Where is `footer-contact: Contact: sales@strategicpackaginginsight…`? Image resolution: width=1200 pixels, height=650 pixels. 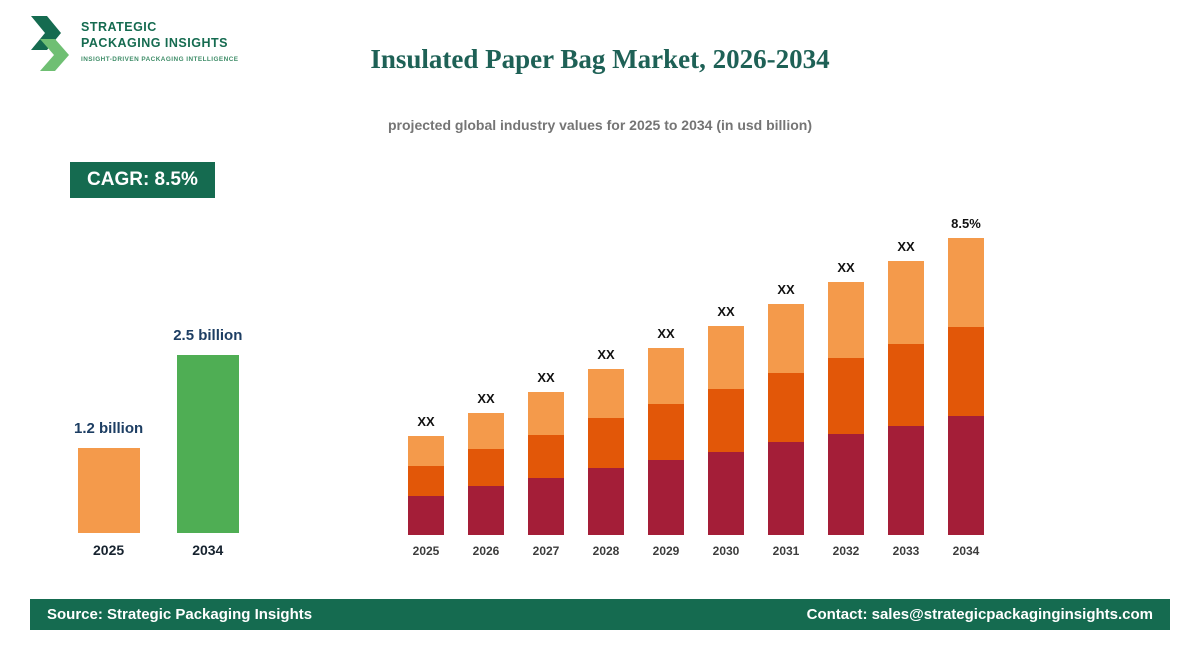
footer-contact: Contact: sales@strategicpackaginginsight… is located at coordinates (979, 614).